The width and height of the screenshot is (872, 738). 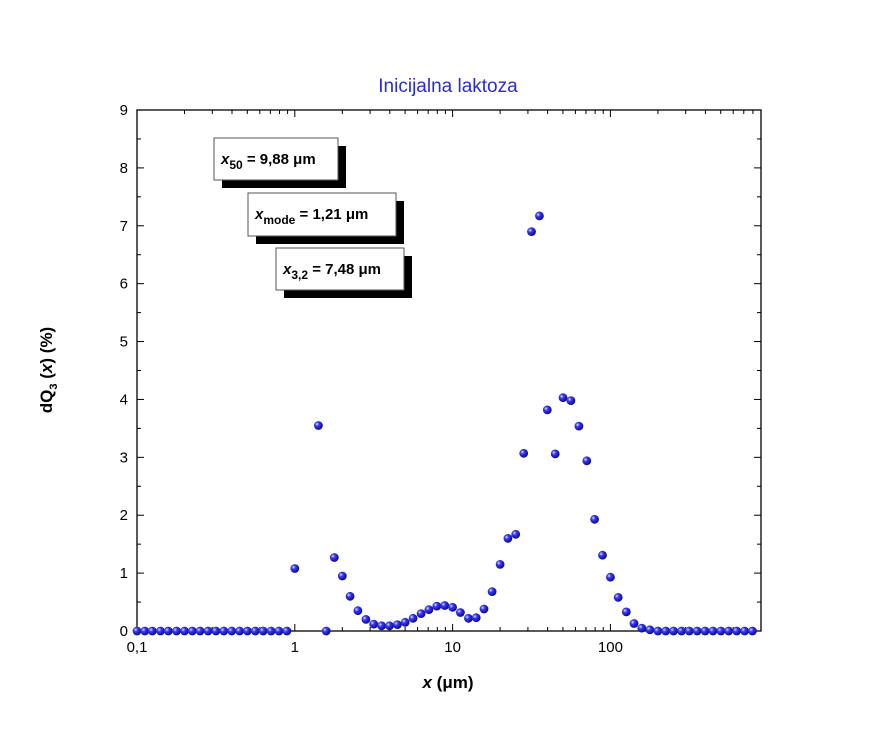 I want to click on x-tick-label: 1, so click(x=295, y=647).